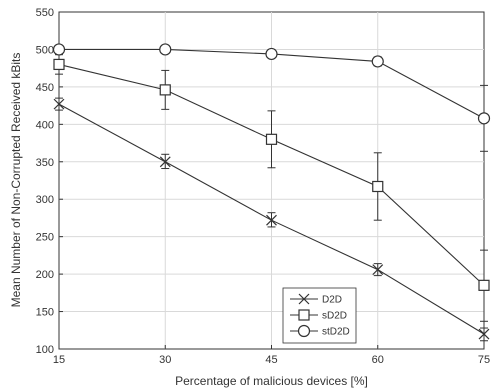 The width and height of the screenshot is (495, 392). What do you see at coordinates (45, 125) in the screenshot?
I see `y-tick-label: 400` at bounding box center [45, 125].